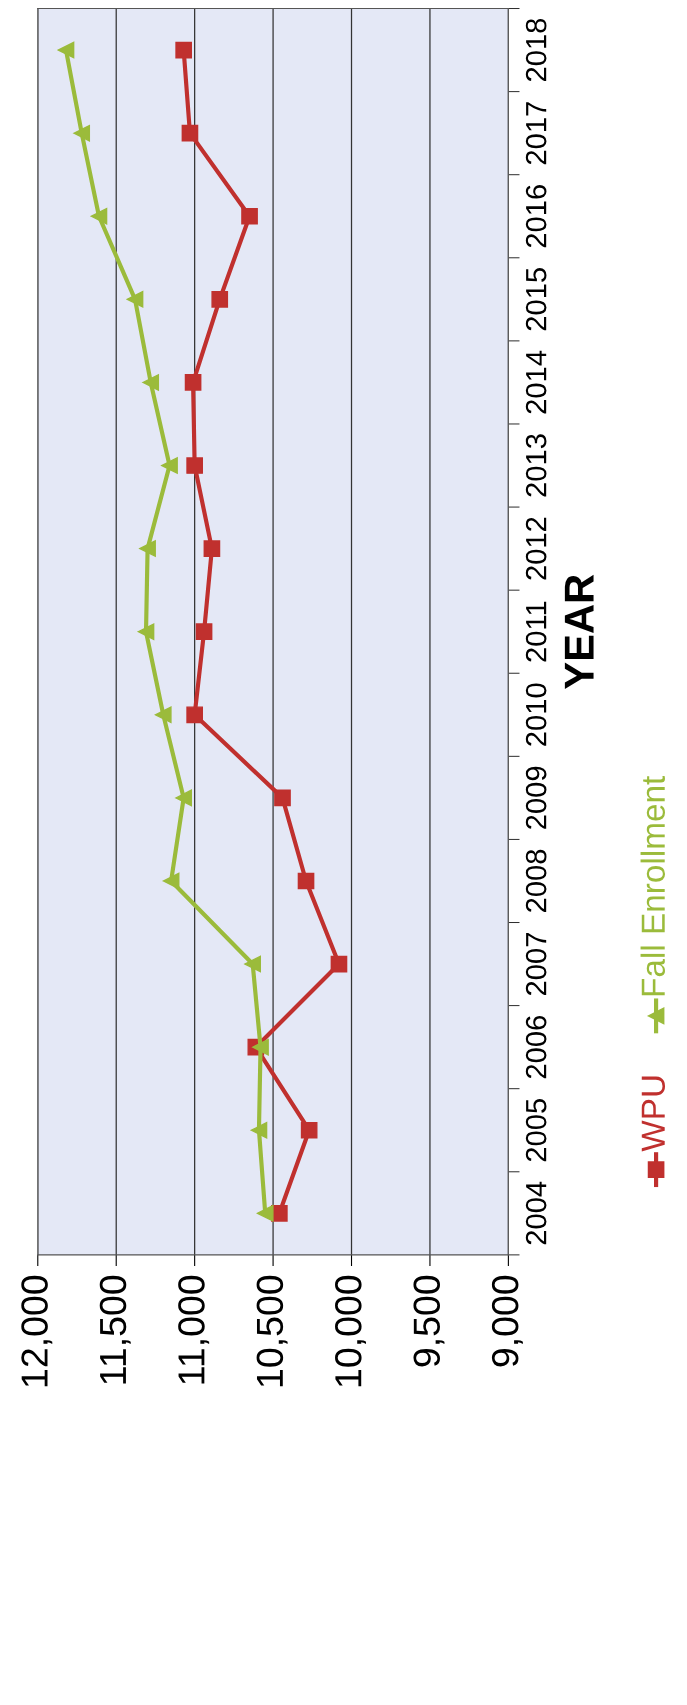  Describe the element at coordinates (507, 1321) in the screenshot. I see `x-tick-label: 9,000` at that location.